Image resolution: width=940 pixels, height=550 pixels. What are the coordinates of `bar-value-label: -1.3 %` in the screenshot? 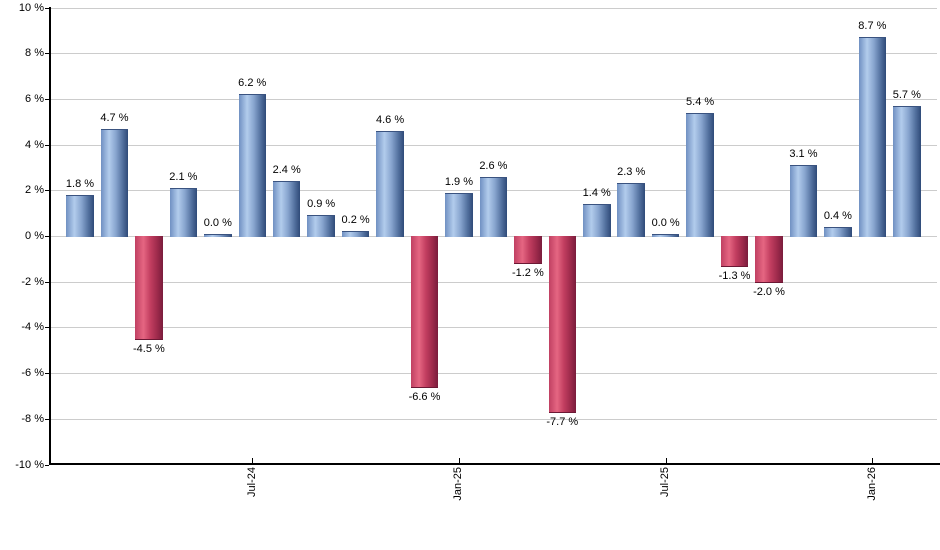 It's located at (734, 275).